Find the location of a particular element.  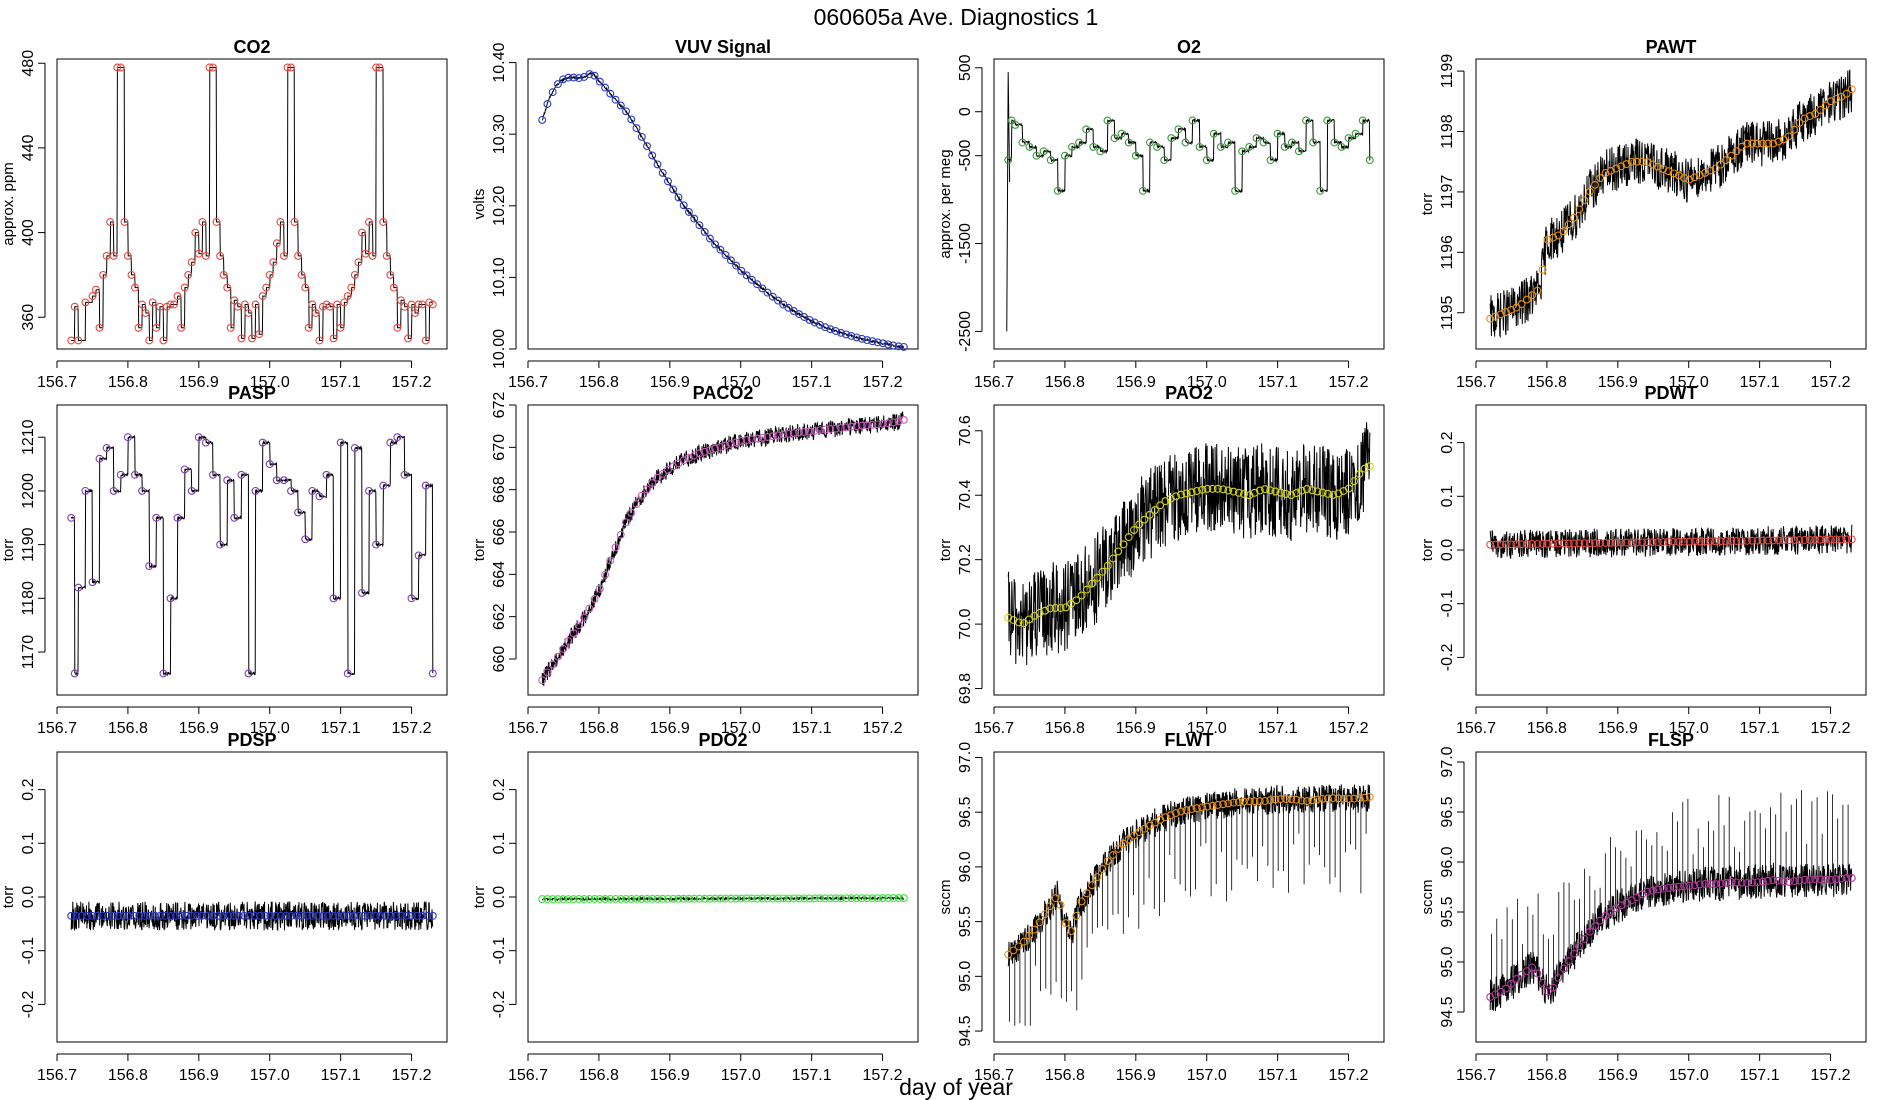

o2-y-axis: -2500 -1500 -500 0 500 is located at coordinates (970, 203).